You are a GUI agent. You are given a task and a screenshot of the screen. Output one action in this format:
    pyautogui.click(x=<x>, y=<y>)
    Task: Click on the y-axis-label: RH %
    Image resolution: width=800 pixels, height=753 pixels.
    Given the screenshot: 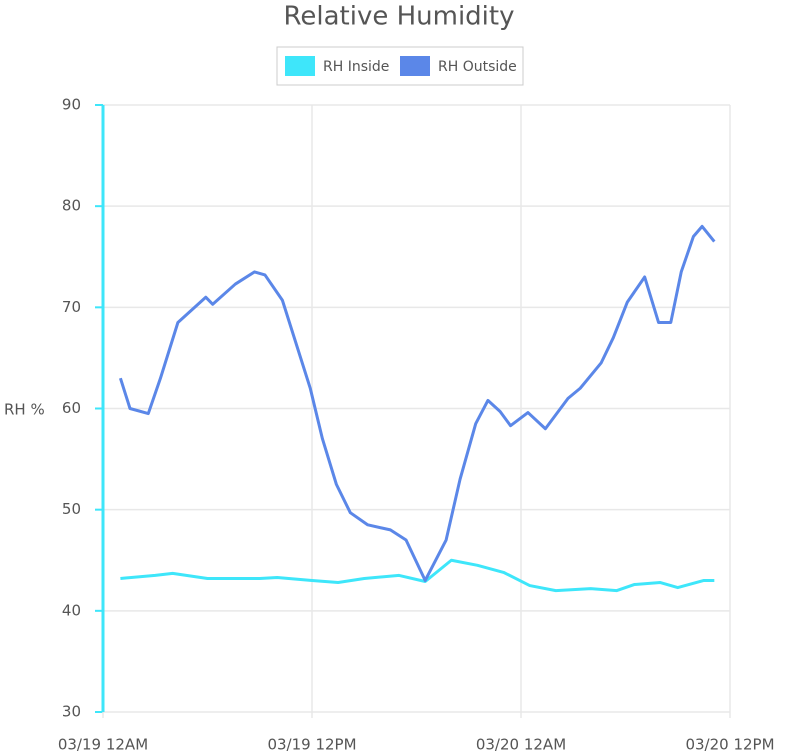 What is the action you would take?
    pyautogui.click(x=24, y=410)
    